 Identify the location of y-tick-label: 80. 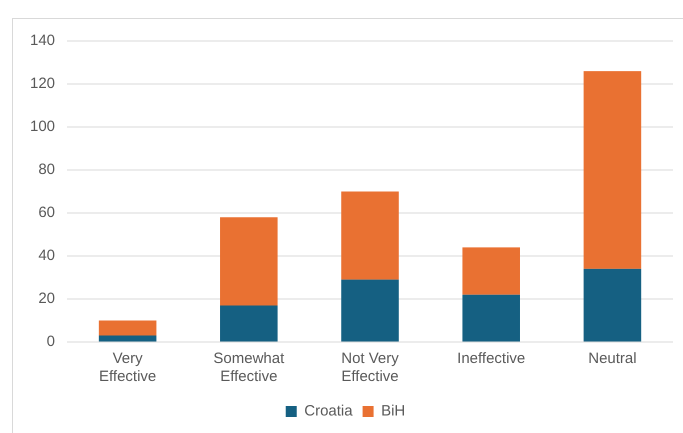
(47, 169).